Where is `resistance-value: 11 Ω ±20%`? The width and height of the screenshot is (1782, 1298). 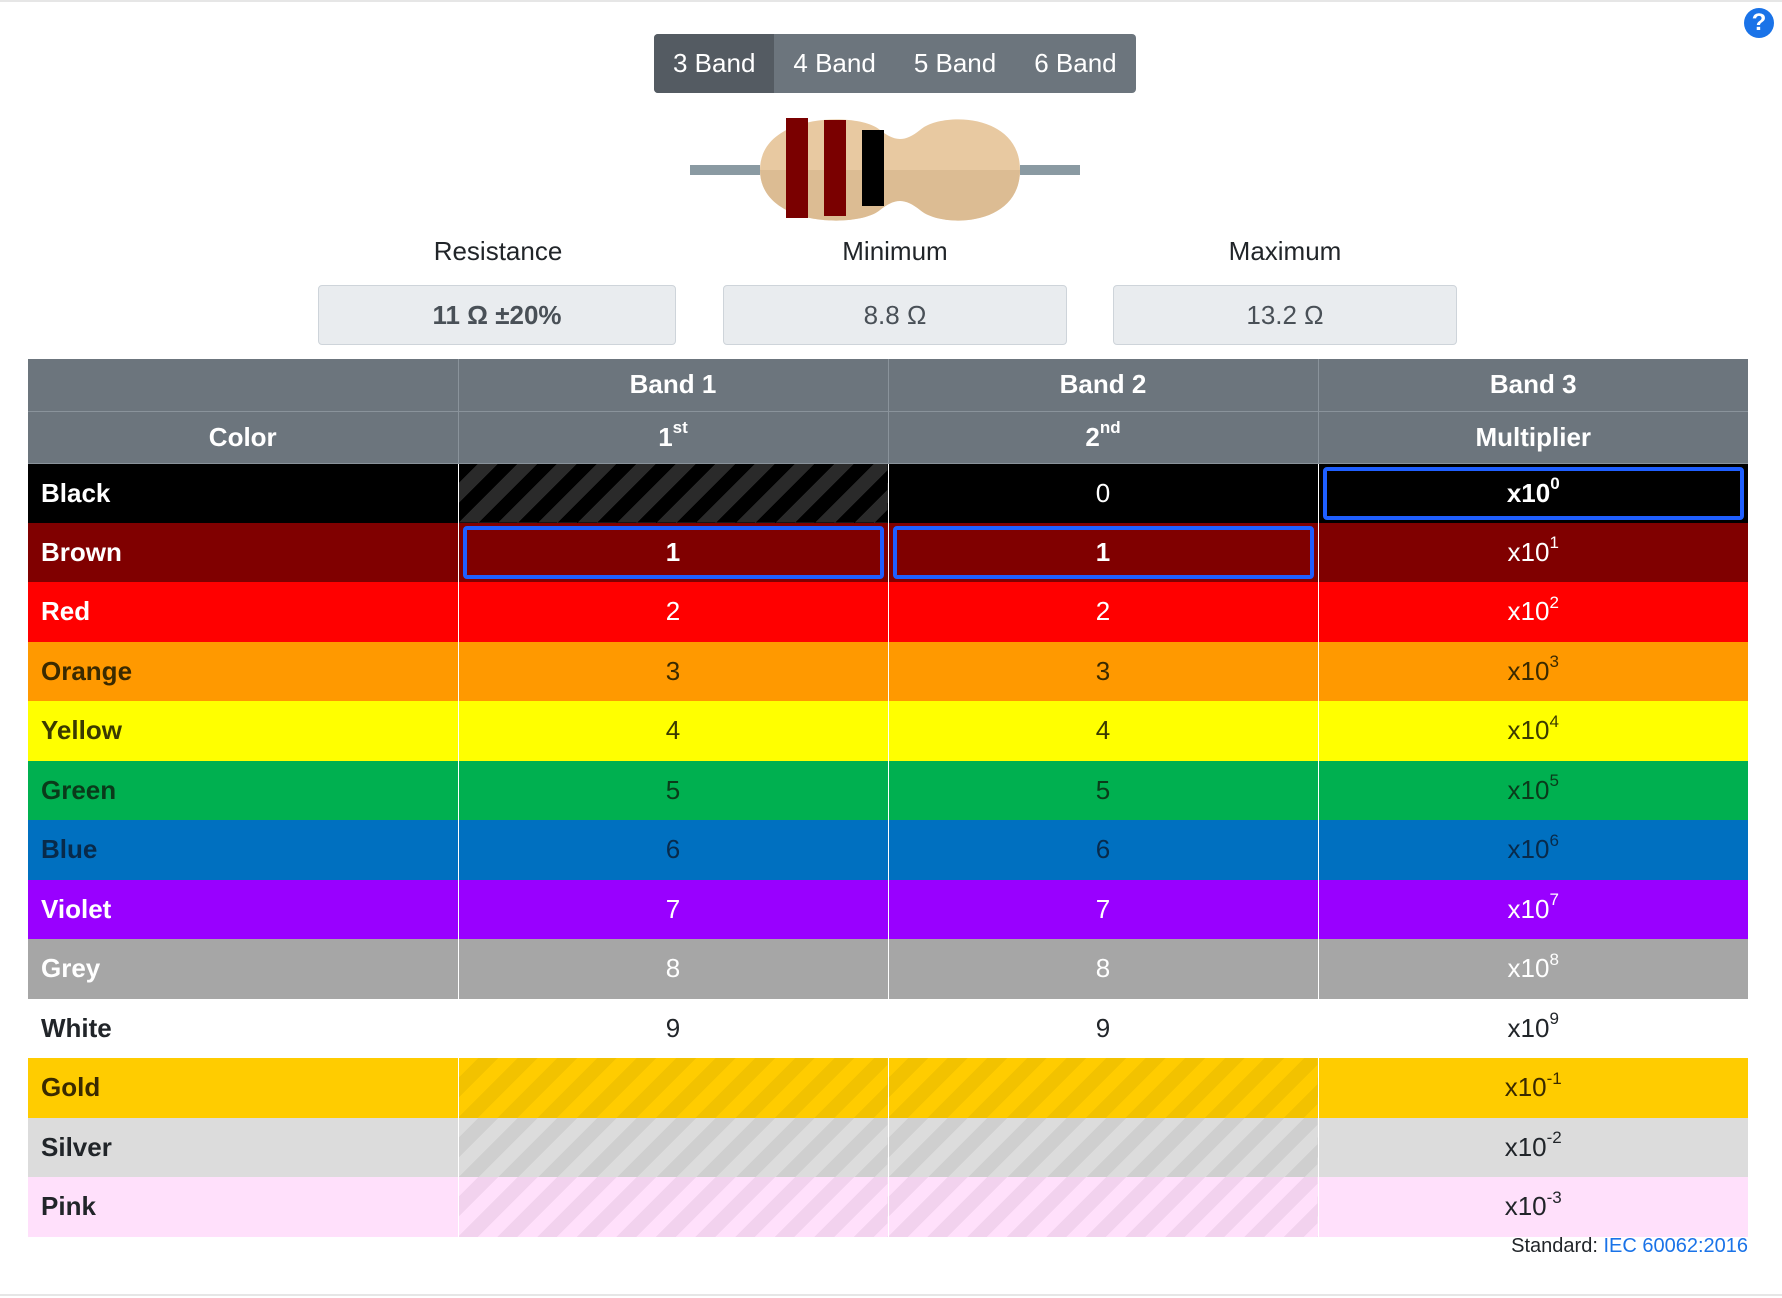 resistance-value: 11 Ω ±20% is located at coordinates (497, 315).